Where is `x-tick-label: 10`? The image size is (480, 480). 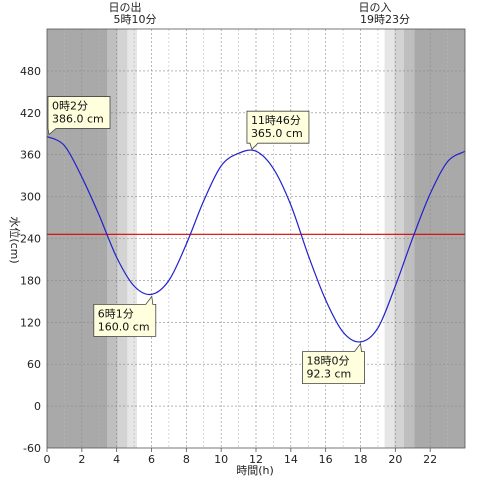 x-tick-label: 10 is located at coordinates (221, 459).